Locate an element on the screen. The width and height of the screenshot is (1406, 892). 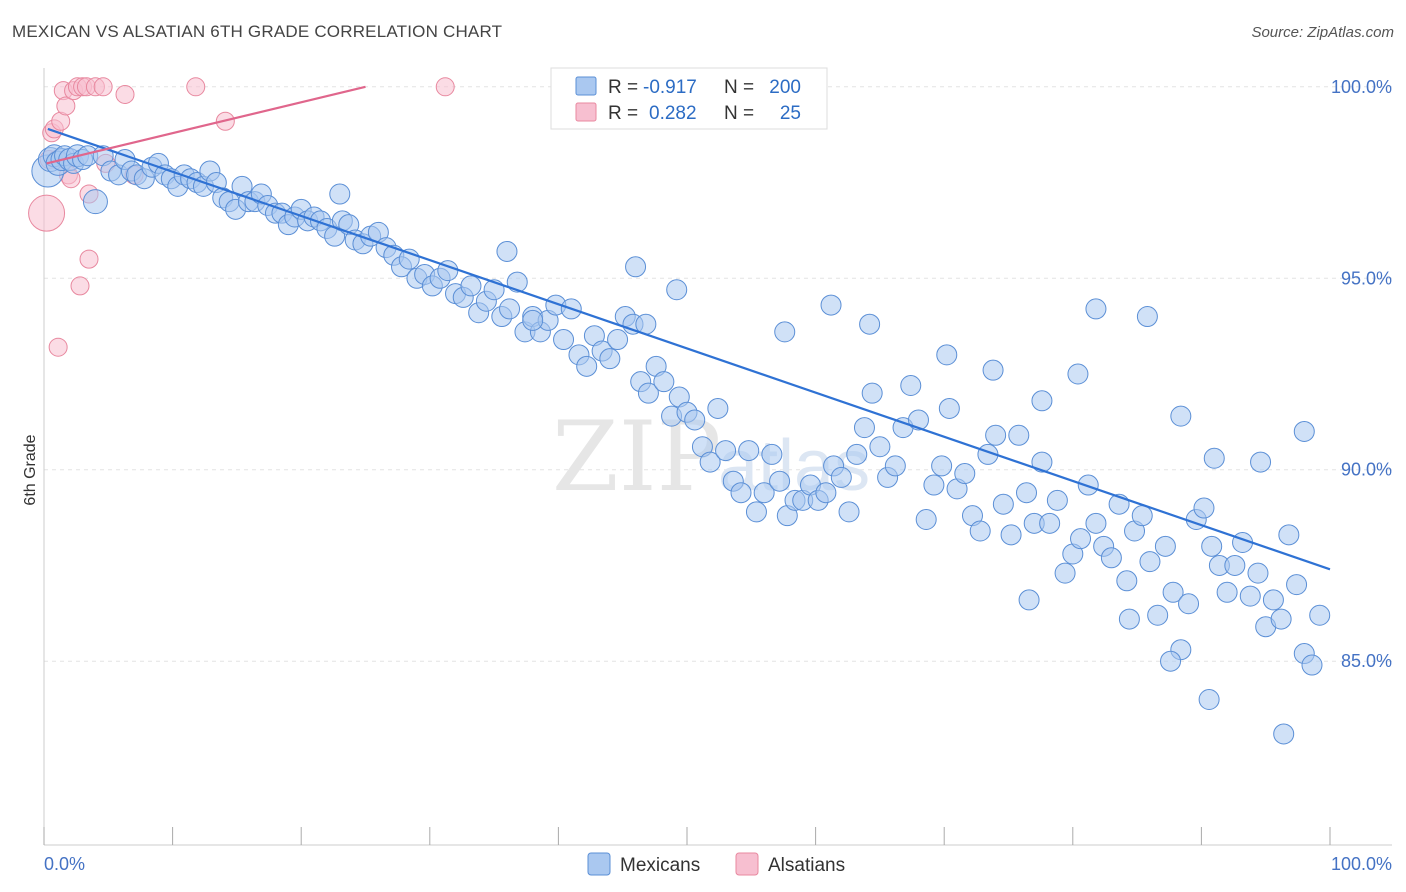
legend-r-value-1: -0.917 is located at coordinates (670, 87).